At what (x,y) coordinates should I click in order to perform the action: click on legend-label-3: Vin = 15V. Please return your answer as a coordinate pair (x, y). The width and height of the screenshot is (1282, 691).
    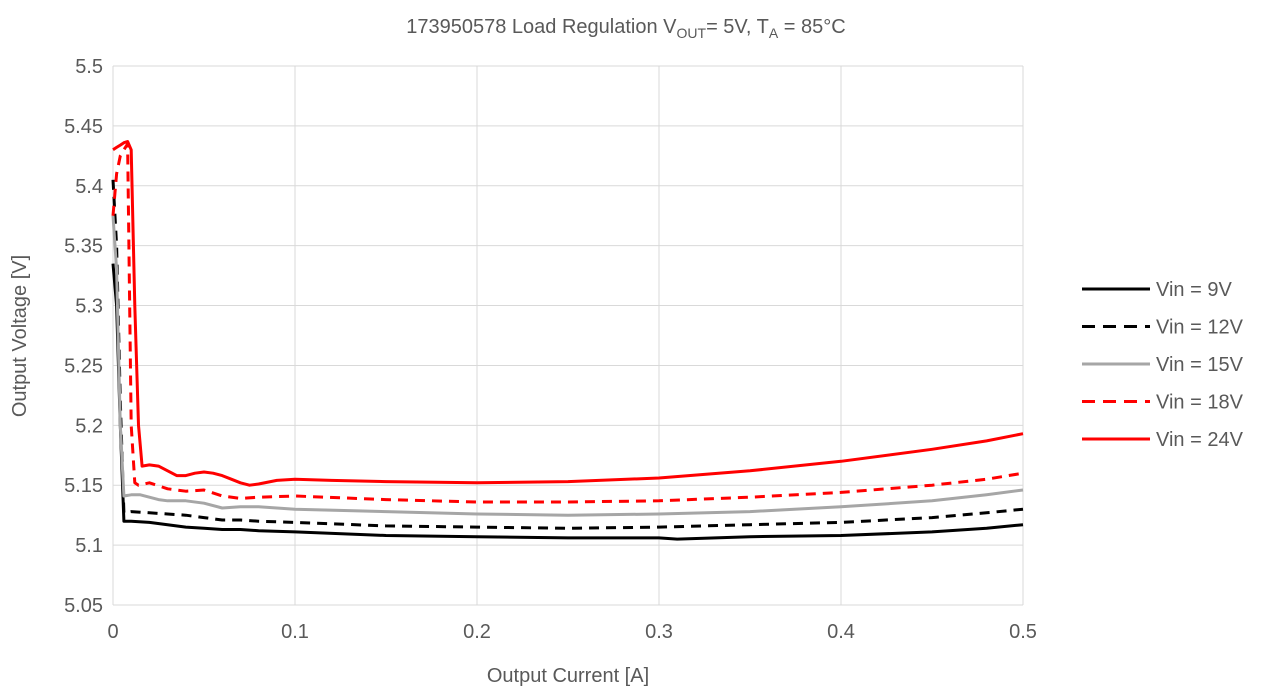
    Looking at the image, I should click on (1200, 365).